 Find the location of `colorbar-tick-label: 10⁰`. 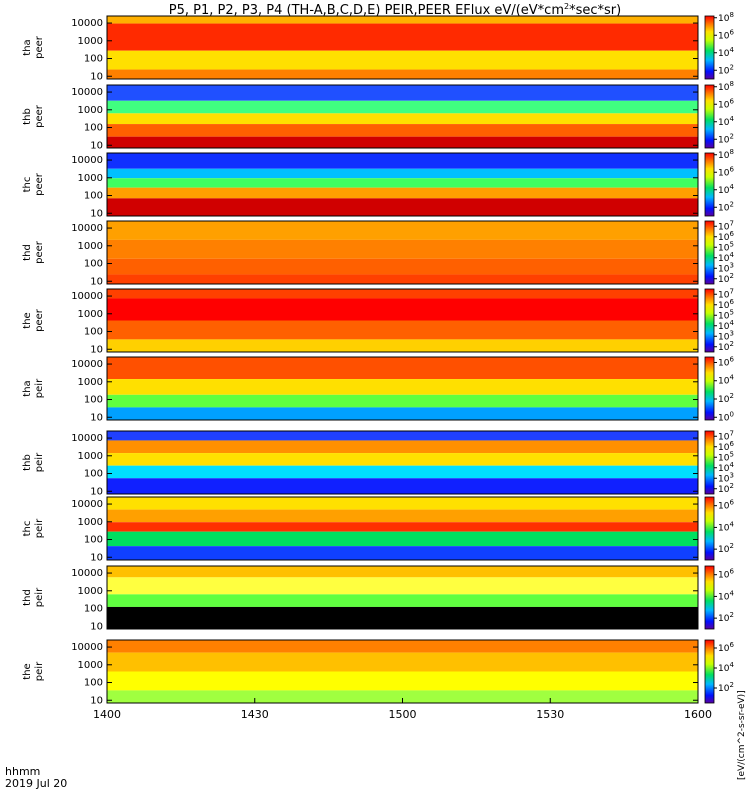

colorbar-tick-label: 10⁰ is located at coordinates (726, 416).